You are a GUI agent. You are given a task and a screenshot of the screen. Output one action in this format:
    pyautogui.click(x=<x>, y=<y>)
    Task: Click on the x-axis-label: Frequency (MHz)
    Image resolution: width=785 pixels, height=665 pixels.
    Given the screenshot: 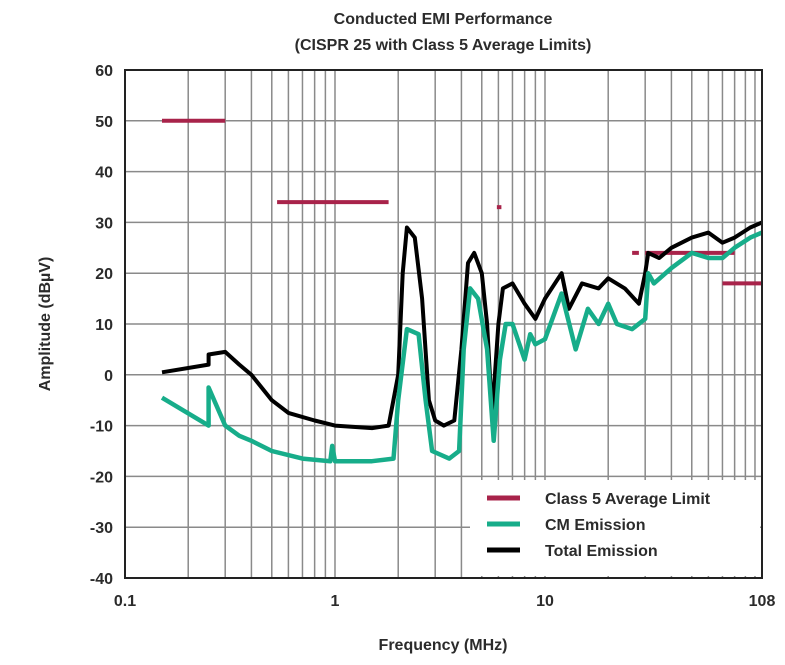 What is the action you would take?
    pyautogui.click(x=443, y=645)
    